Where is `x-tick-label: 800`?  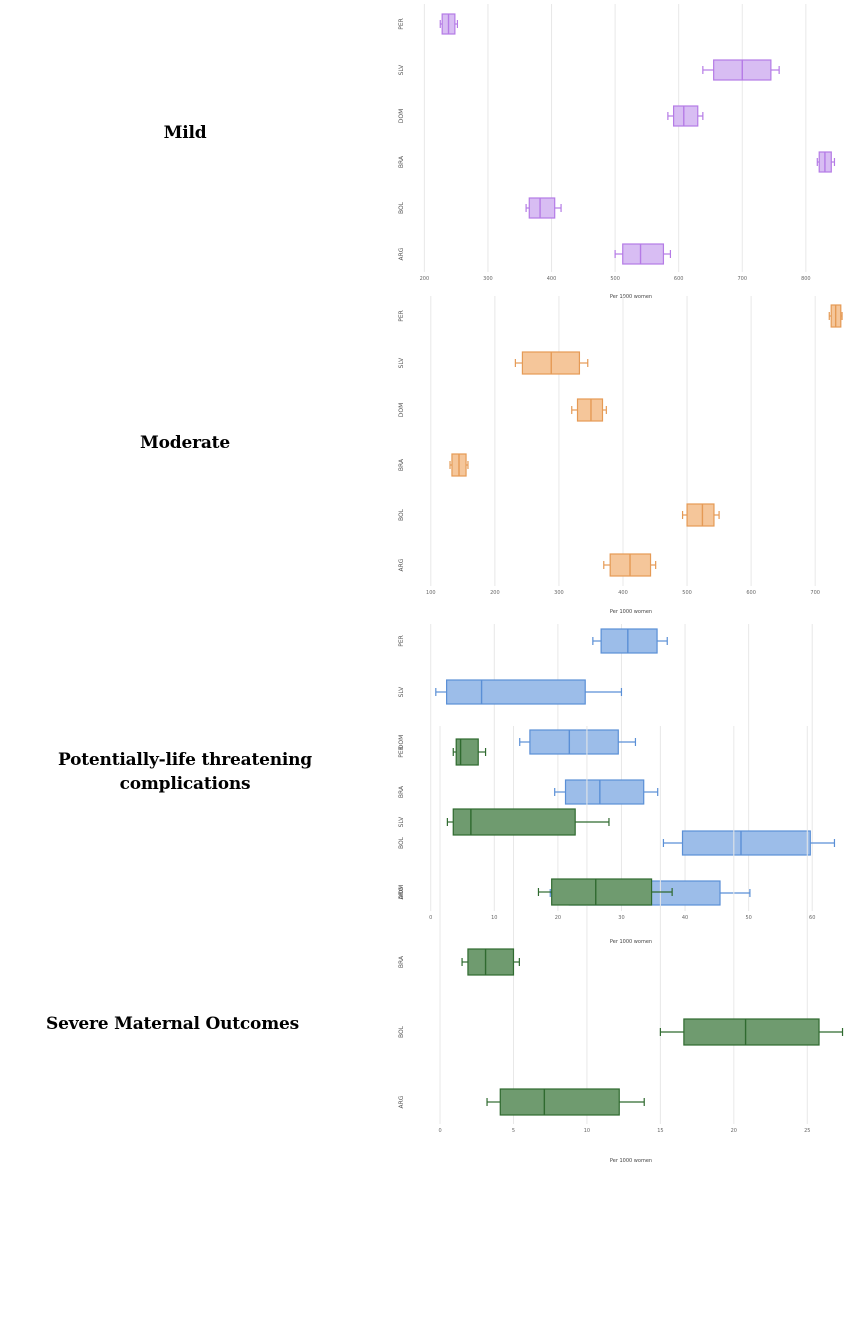 x-tick-label: 800 is located at coordinates (806, 279).